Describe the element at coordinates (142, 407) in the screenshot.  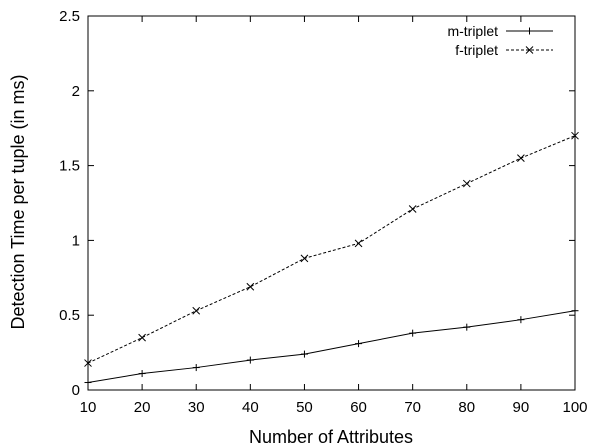
I see `x-tick-label: 20` at that location.